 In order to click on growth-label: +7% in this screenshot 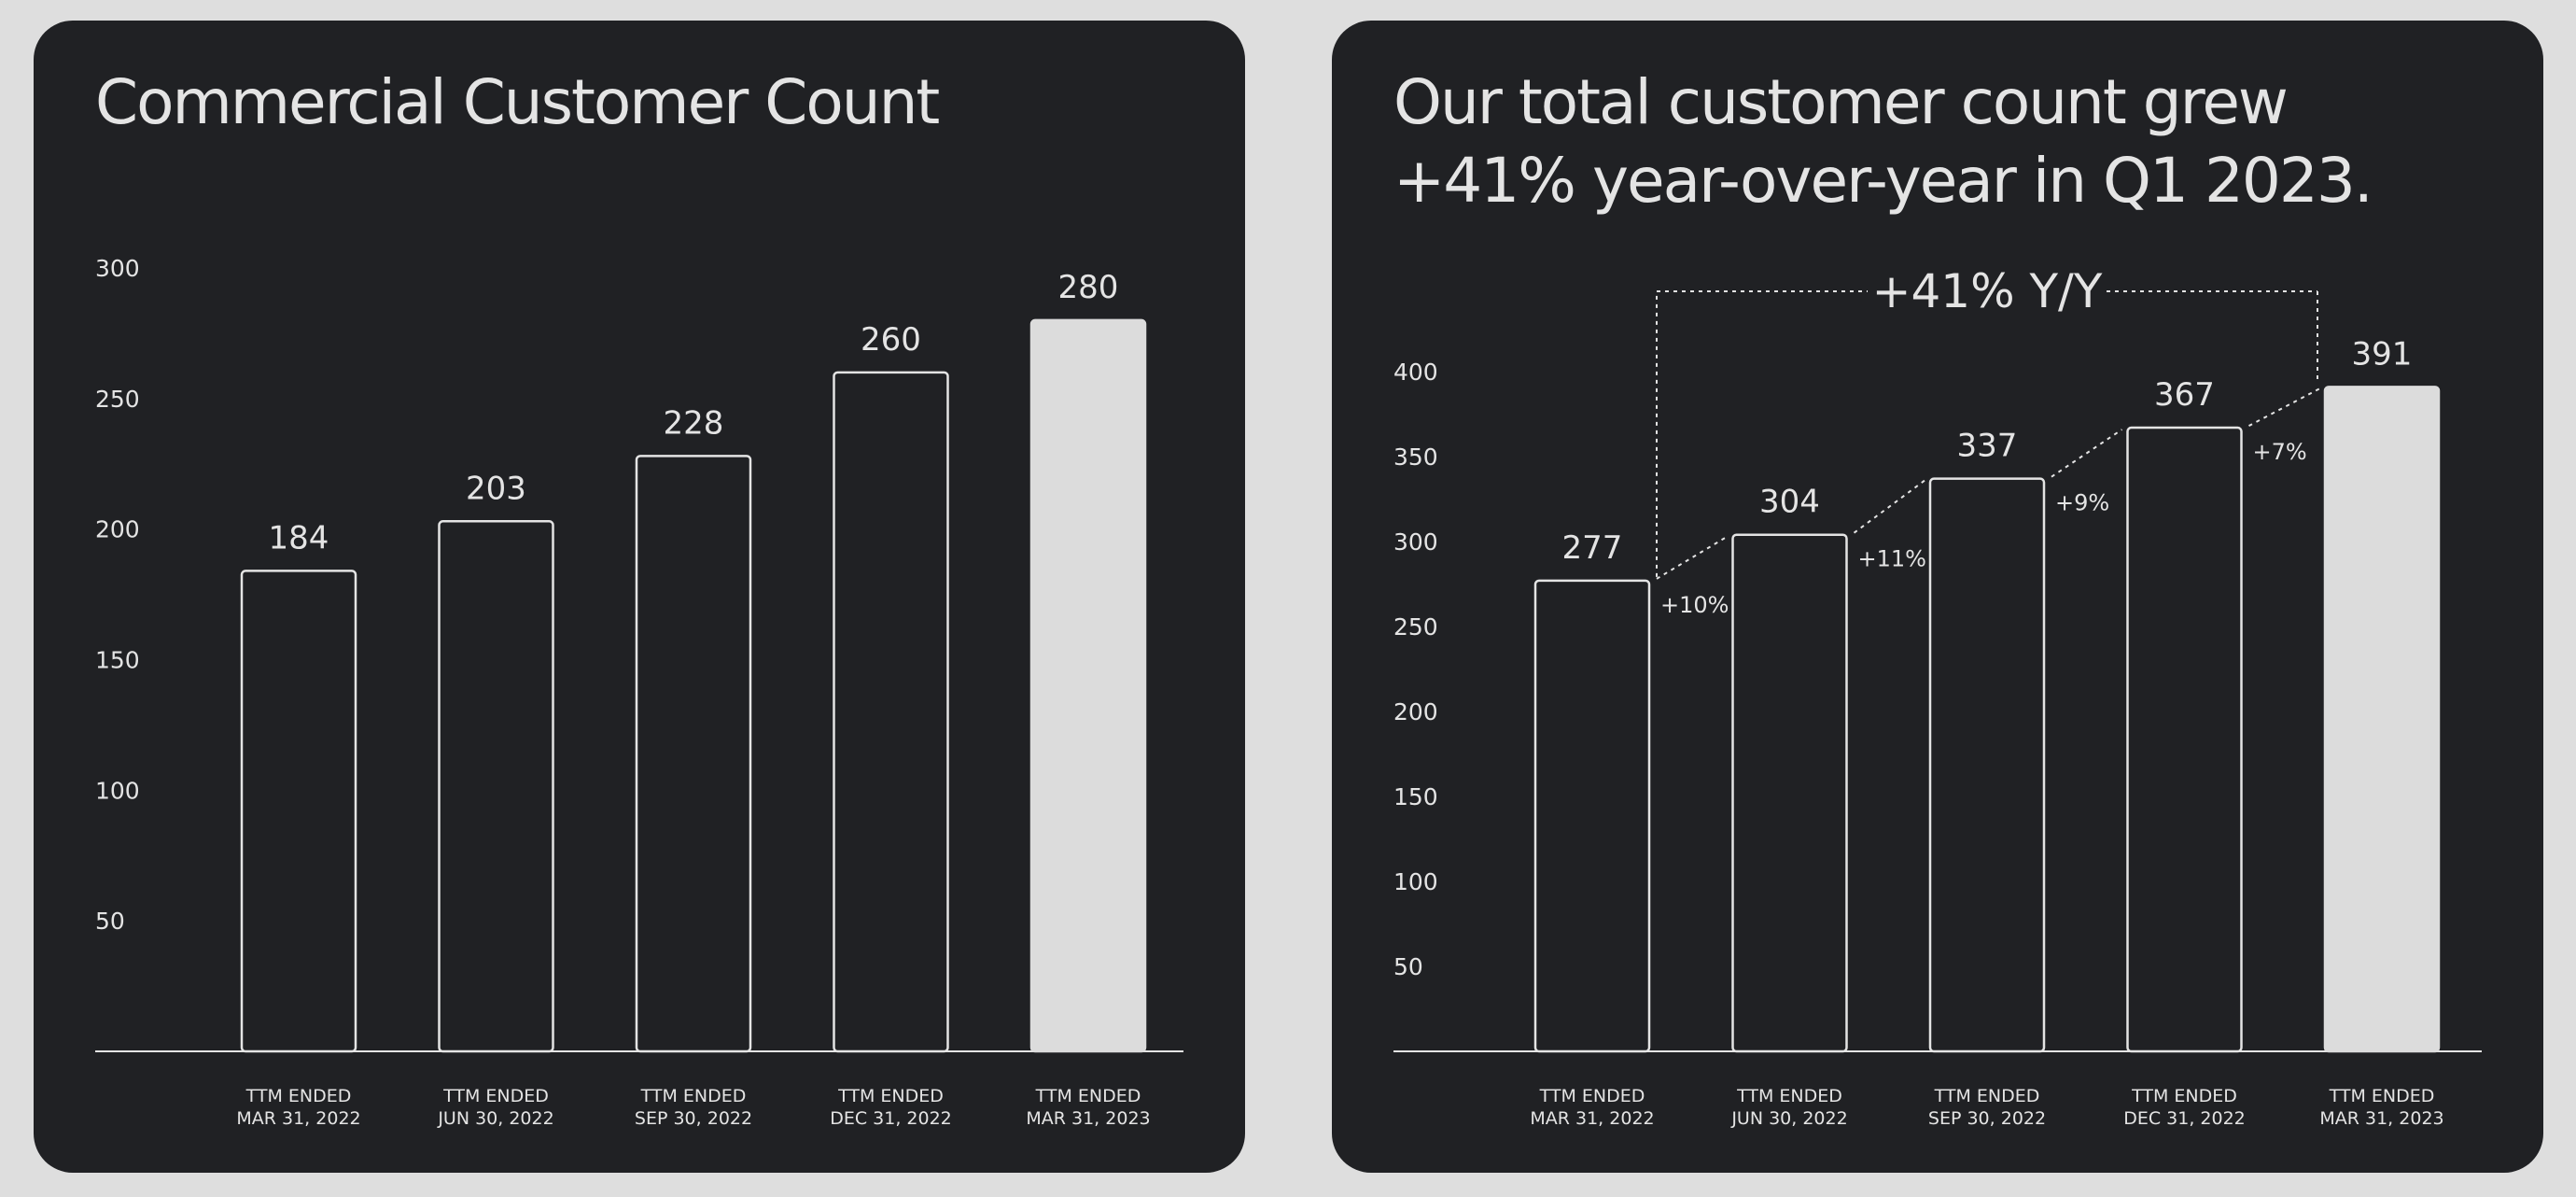, I will do `click(2280, 452)`.